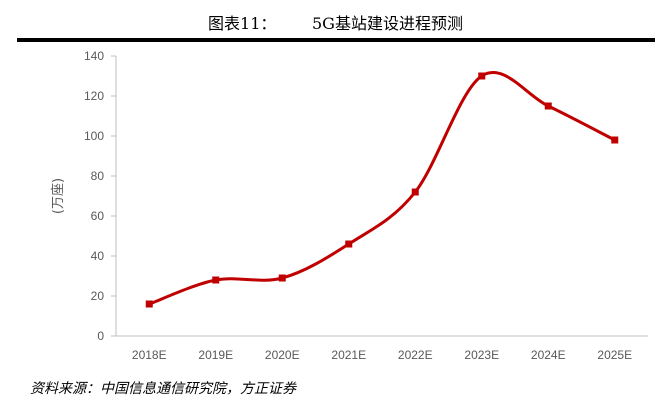 This screenshot has height=410, width=671. Describe the element at coordinates (335, 23) in the screenshot. I see `figure-title: 图表11： 5G基站建设进程预测` at that location.